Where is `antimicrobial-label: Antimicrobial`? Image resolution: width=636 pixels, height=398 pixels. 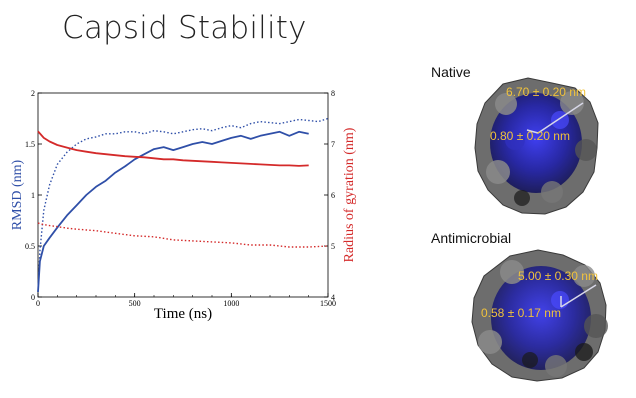 antimicrobial-label: Antimicrobial is located at coordinates (471, 238).